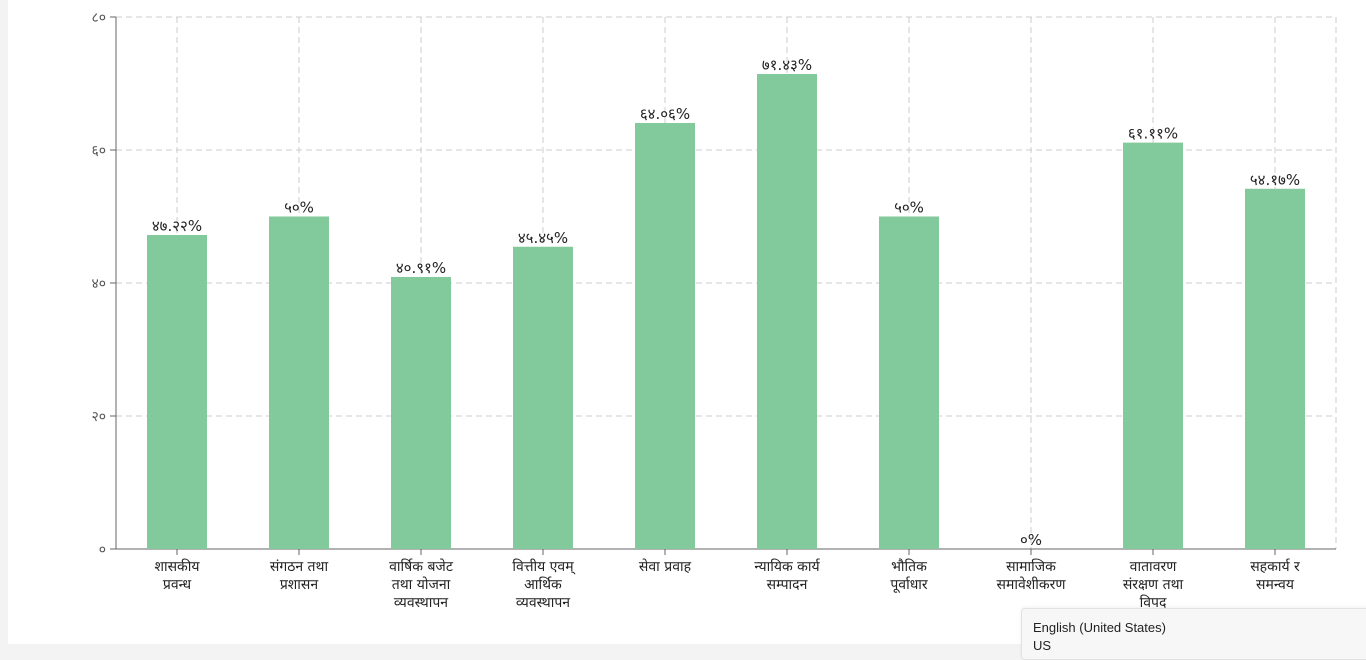 This screenshot has width=1366, height=660. What do you see at coordinates (1193, 634) in the screenshot?
I see `language-indicator-popup: English (United States) US` at bounding box center [1193, 634].